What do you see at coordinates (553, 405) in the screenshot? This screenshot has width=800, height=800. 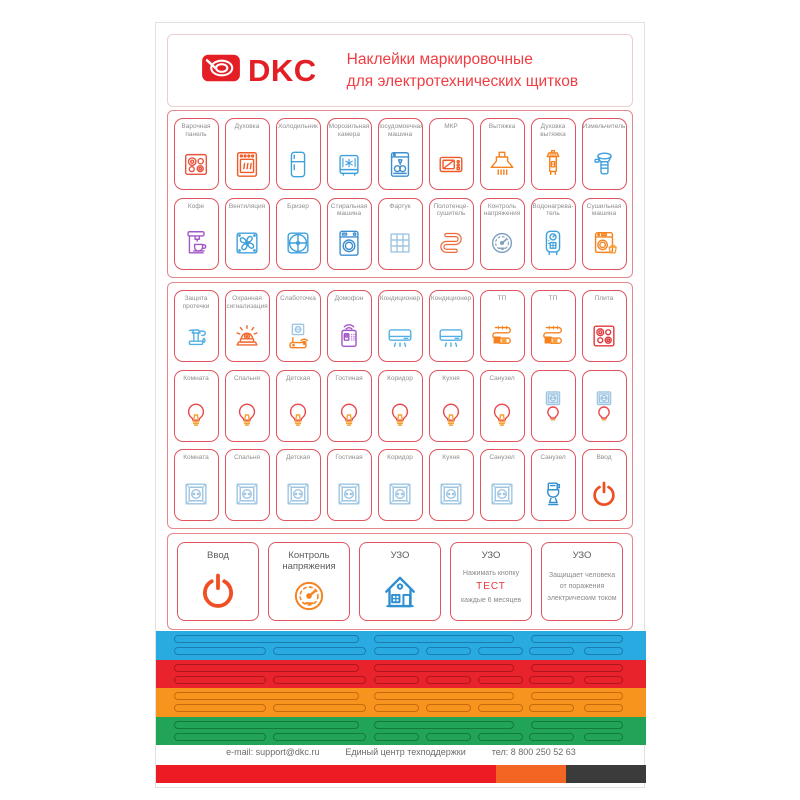 I see `sticker-cell` at bounding box center [553, 405].